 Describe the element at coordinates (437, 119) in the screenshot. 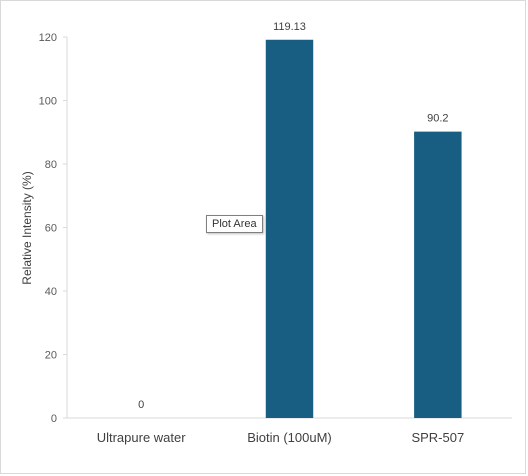

I see `data-label: 90.2` at that location.